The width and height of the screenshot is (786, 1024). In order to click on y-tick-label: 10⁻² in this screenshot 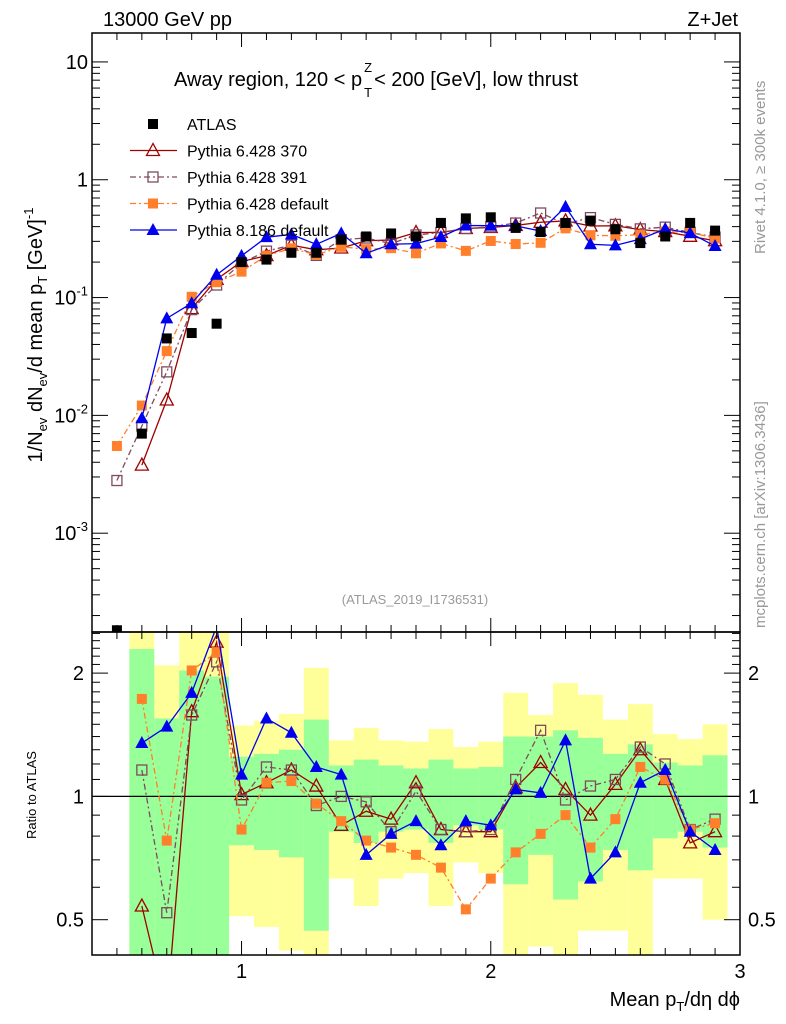, I will do `click(71, 414)`.